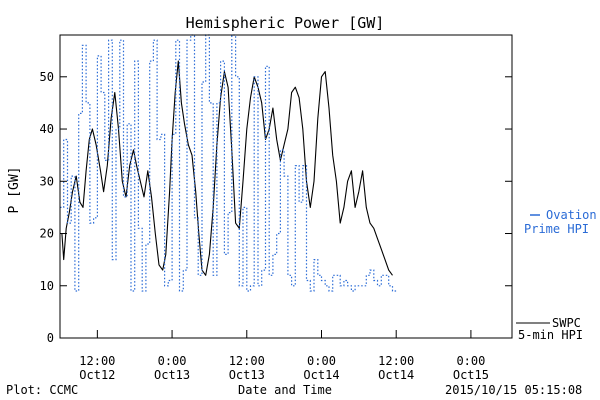 The width and height of the screenshot is (600, 400). I want to click on plot-credit: Plot: CCMC, so click(42, 390).